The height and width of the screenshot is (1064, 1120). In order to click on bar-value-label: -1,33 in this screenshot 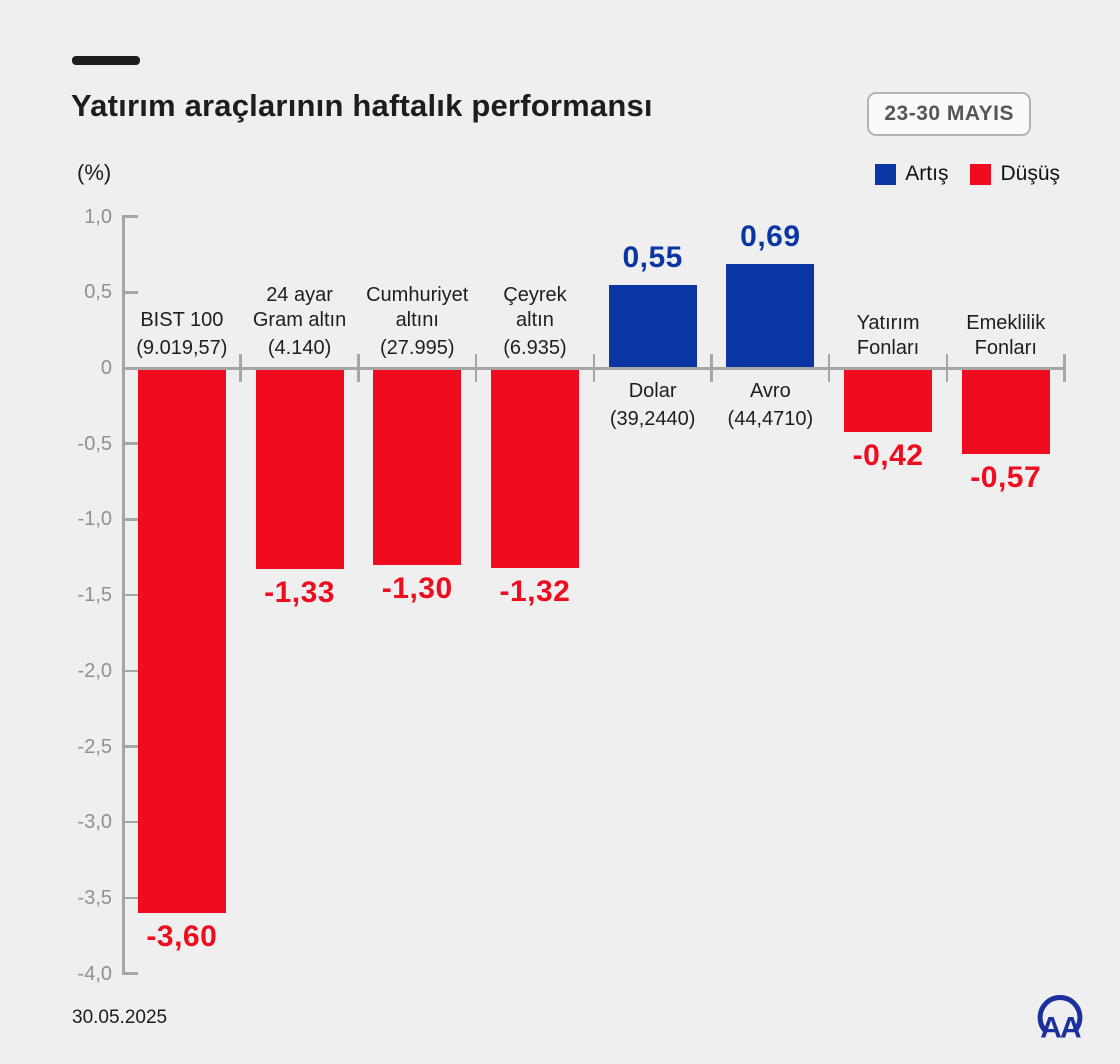, I will do `click(299, 593)`.